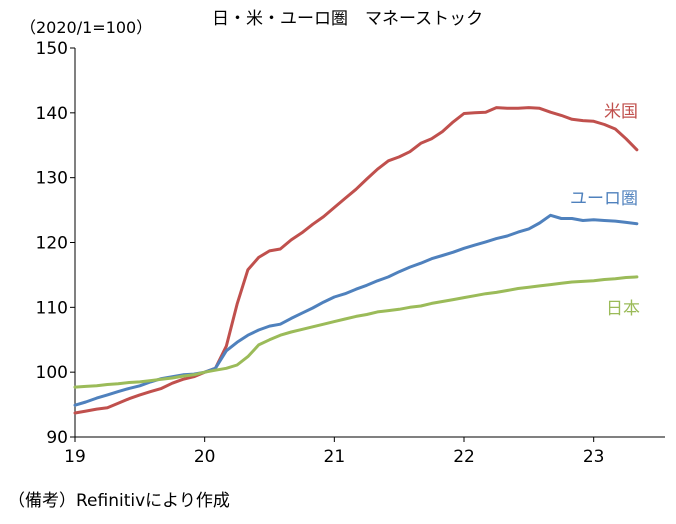 The image size is (676, 524). What do you see at coordinates (52, 179) in the screenshot?
I see `y-tick-label: 130` at bounding box center [52, 179].